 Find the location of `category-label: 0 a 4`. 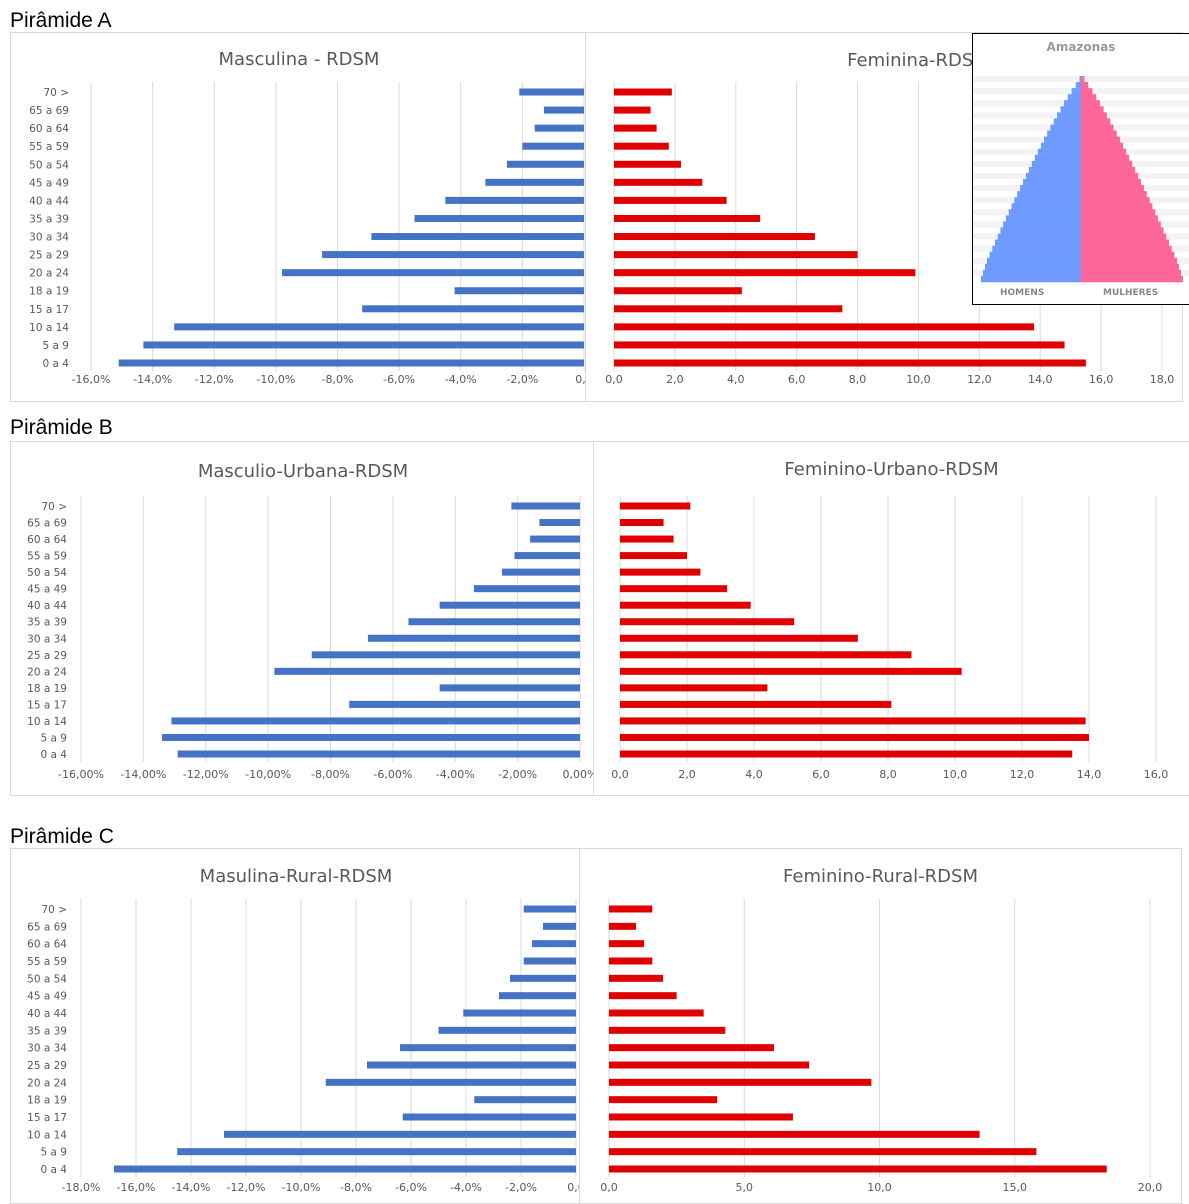

category-label: 0 a 4 is located at coordinates (54, 755).